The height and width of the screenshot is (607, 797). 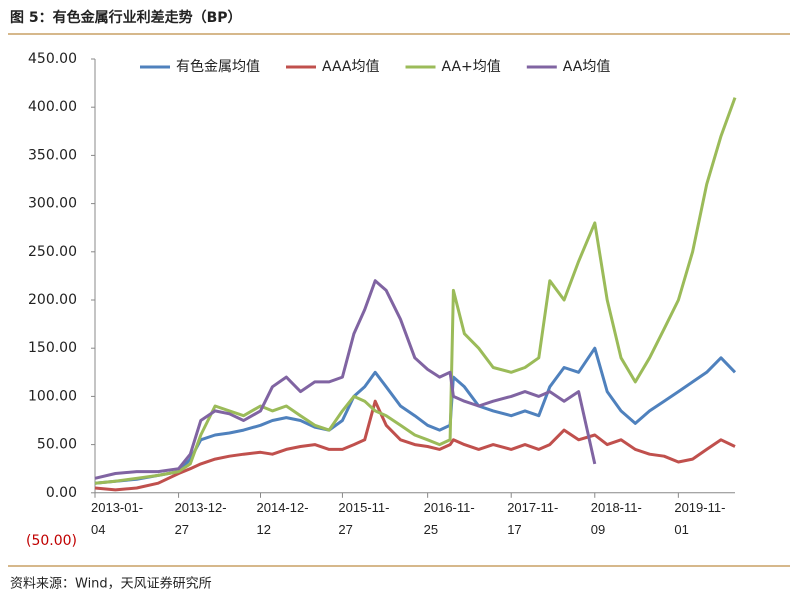 I want to click on legend-label: AA+均值, so click(x=471, y=67).